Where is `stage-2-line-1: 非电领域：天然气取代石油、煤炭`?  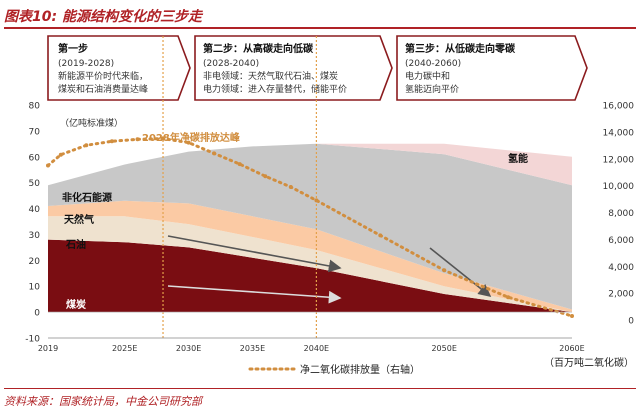
stage-2-line-1: 非电领域：天然气取代石油、煤炭 is located at coordinates (270, 76).